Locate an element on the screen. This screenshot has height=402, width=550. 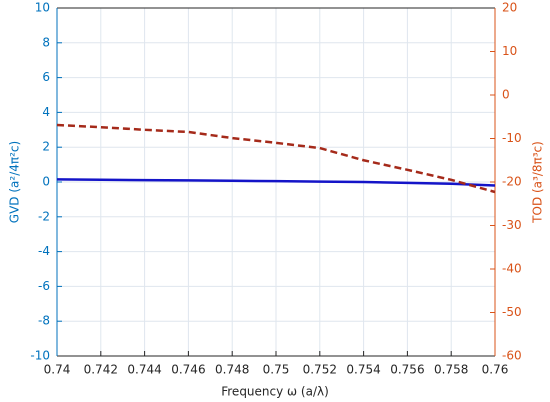
y2-tick-label: 0 is located at coordinates (506, 95).